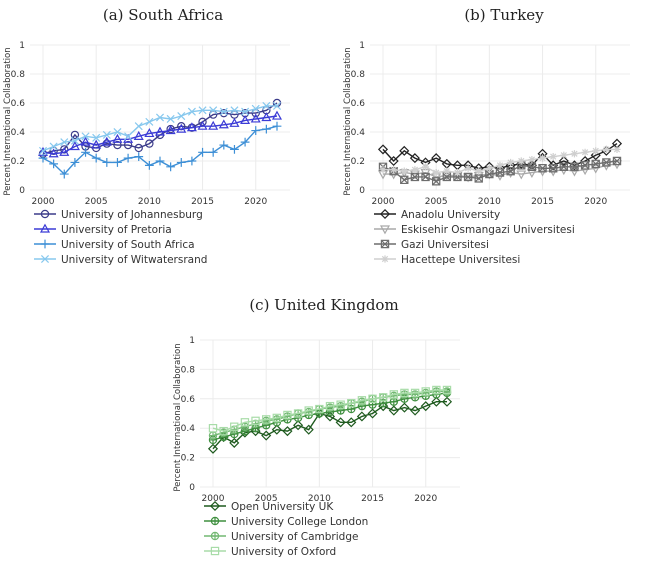 This screenshot has width=648, height=563. I want to click on x-tick-label: 2020, so click(595, 202).